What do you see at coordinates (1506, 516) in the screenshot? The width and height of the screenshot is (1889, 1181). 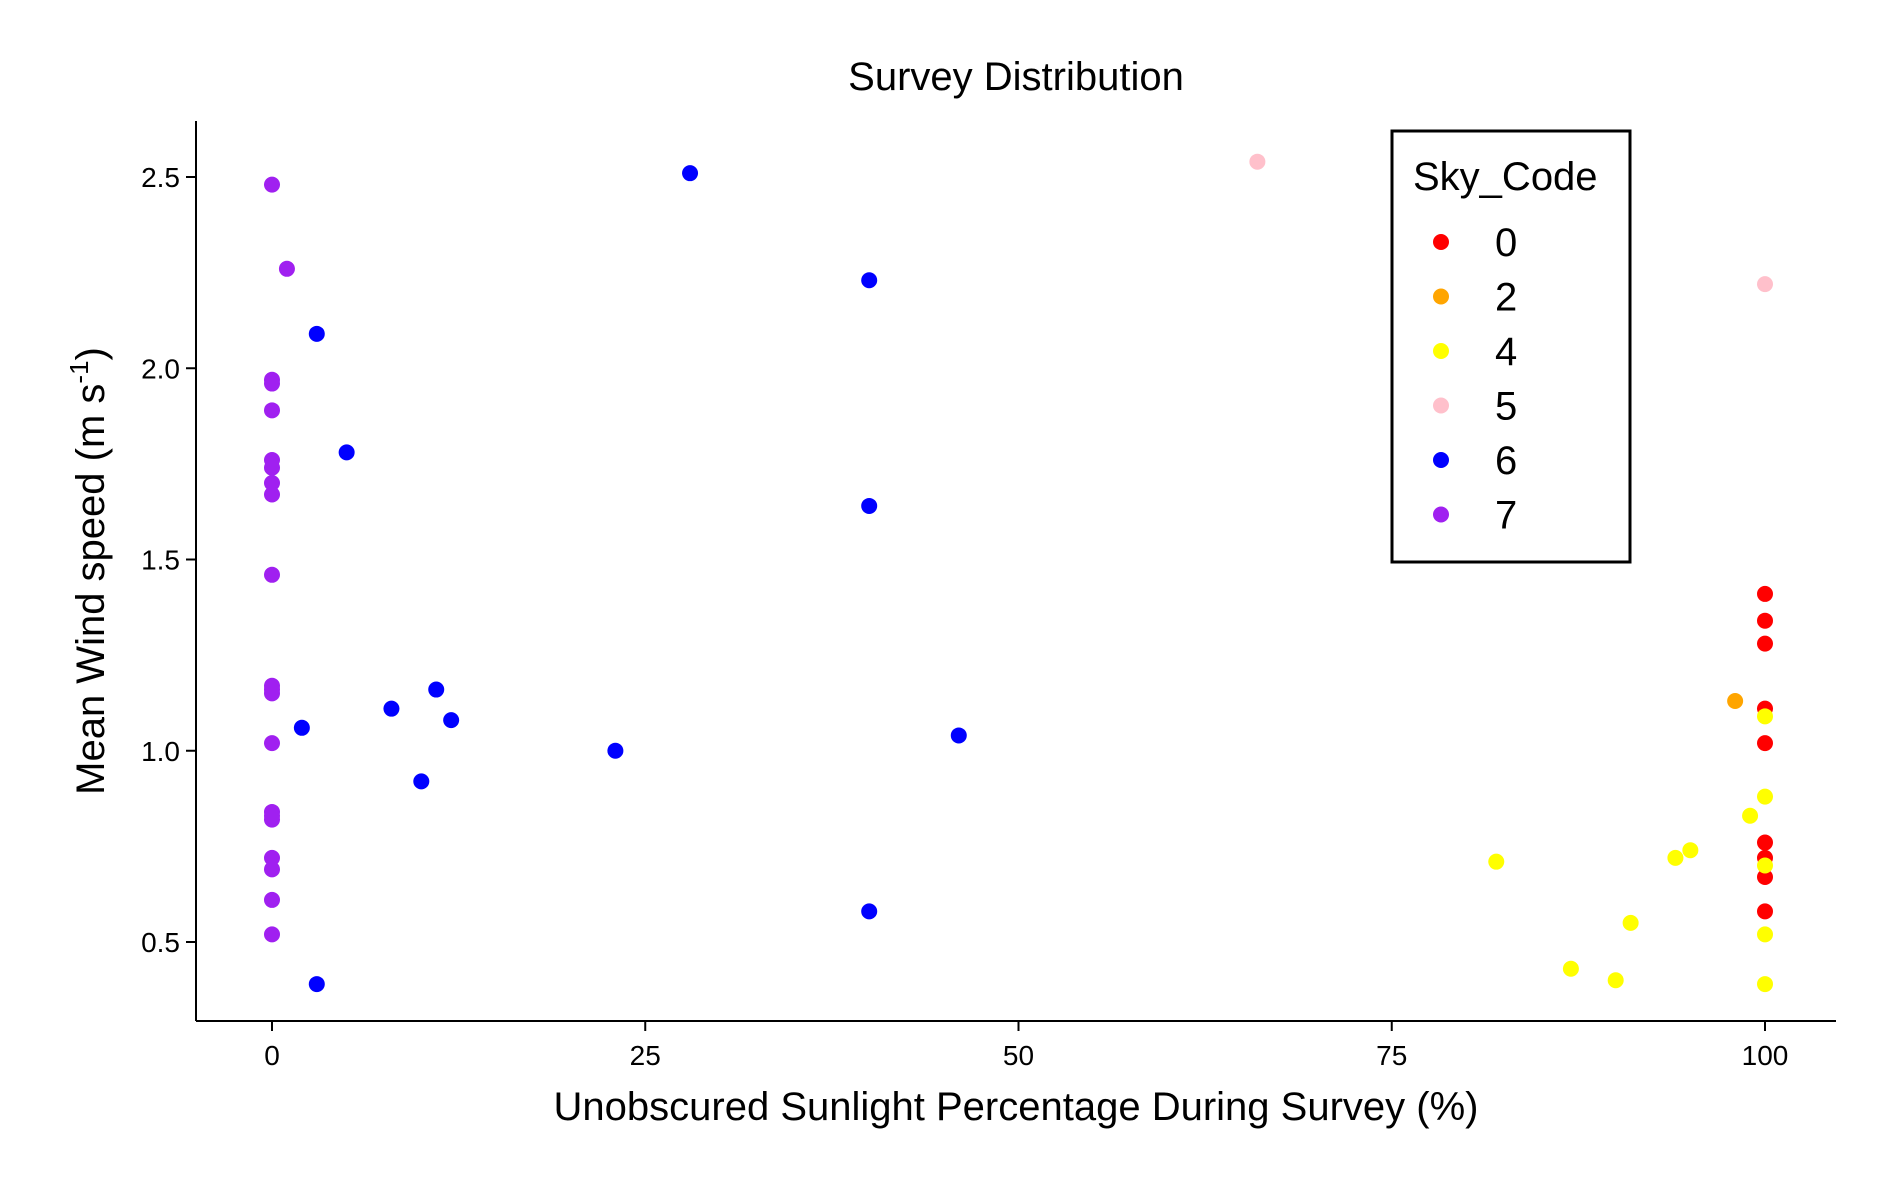 I see `legend-label-7: 7` at bounding box center [1506, 516].